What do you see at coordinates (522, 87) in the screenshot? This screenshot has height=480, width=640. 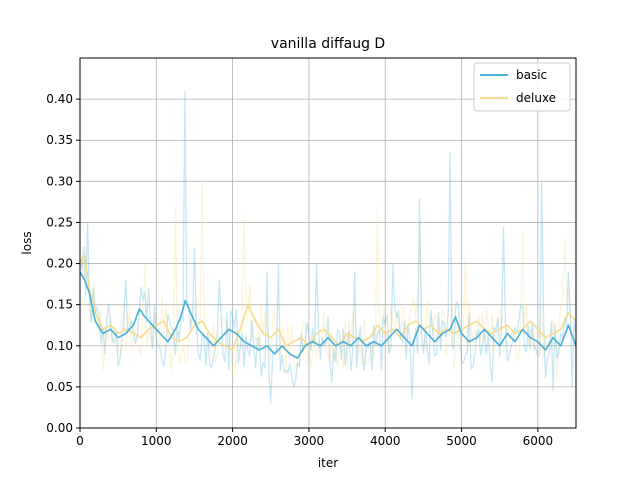 I see `legend: basic deluxe` at bounding box center [522, 87].